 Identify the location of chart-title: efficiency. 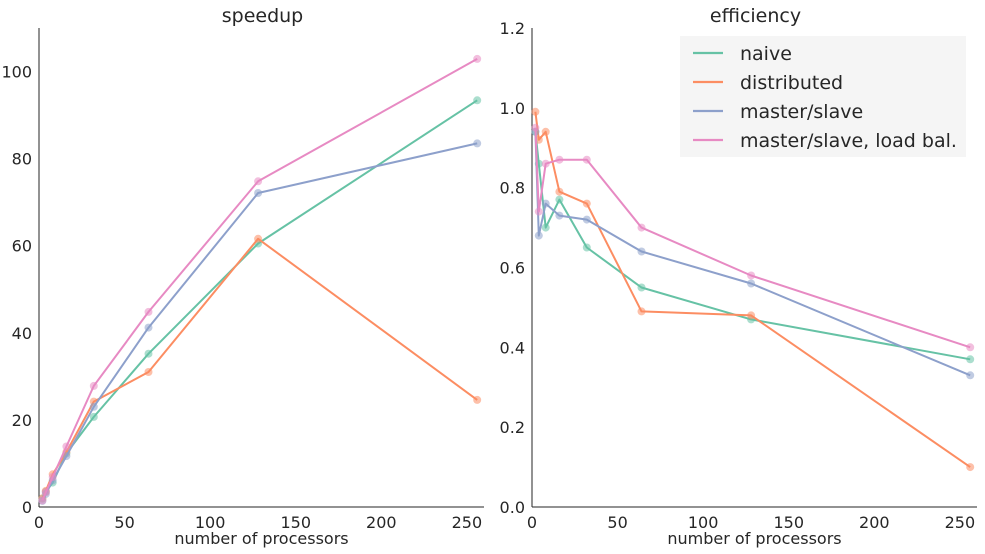
(755, 16).